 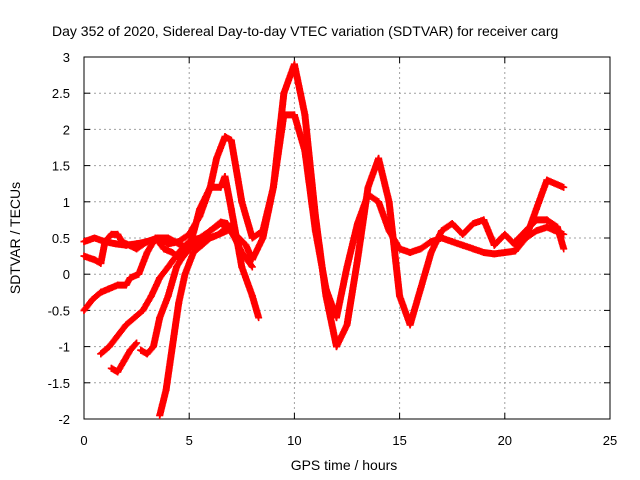 I want to click on y-tick-label: 2, so click(x=66, y=129).